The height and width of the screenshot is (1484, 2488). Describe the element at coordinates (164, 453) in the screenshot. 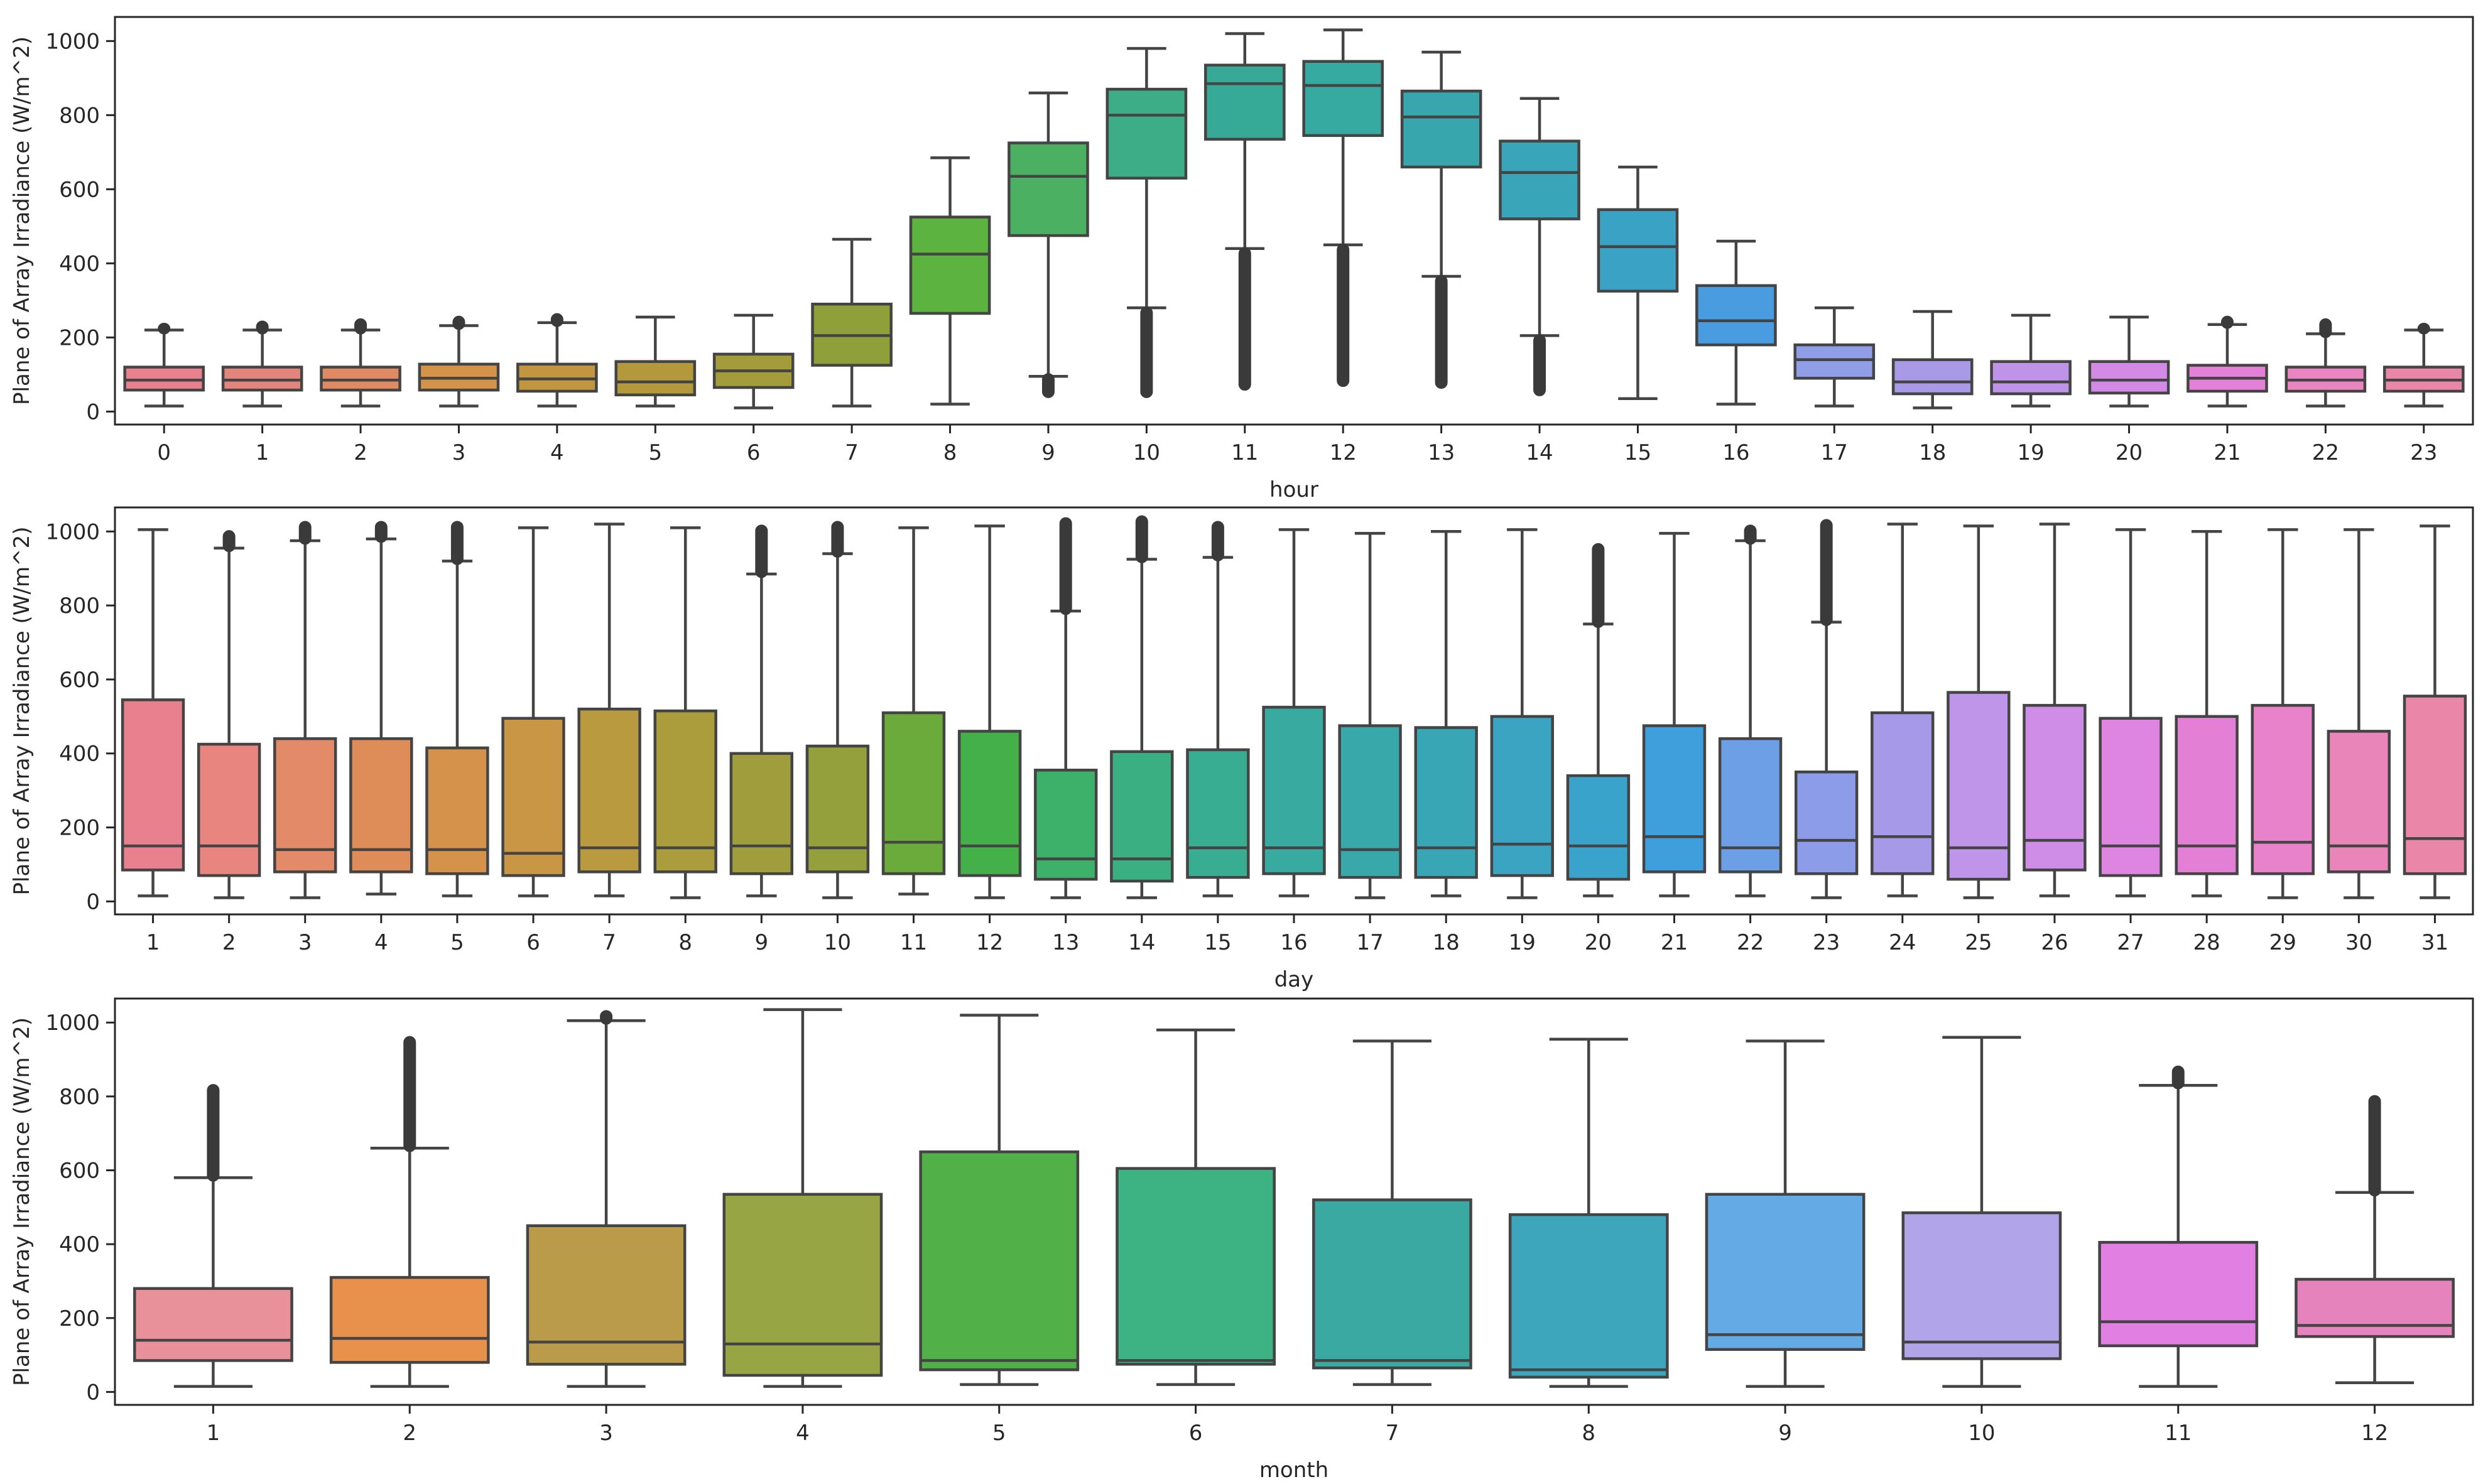

I see `x-tick-label: 0` at that location.